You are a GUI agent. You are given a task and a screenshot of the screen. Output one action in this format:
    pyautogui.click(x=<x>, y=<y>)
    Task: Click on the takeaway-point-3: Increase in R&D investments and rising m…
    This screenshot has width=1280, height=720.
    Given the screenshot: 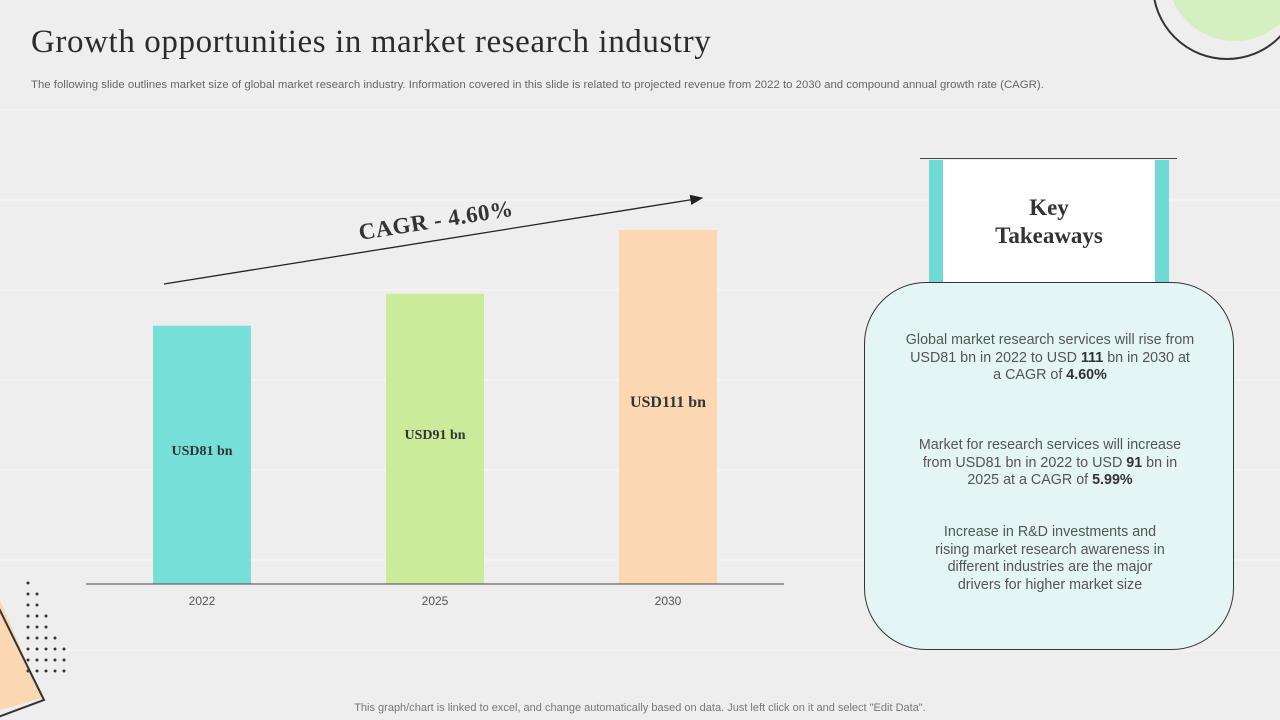 What is the action you would take?
    pyautogui.click(x=1050, y=558)
    